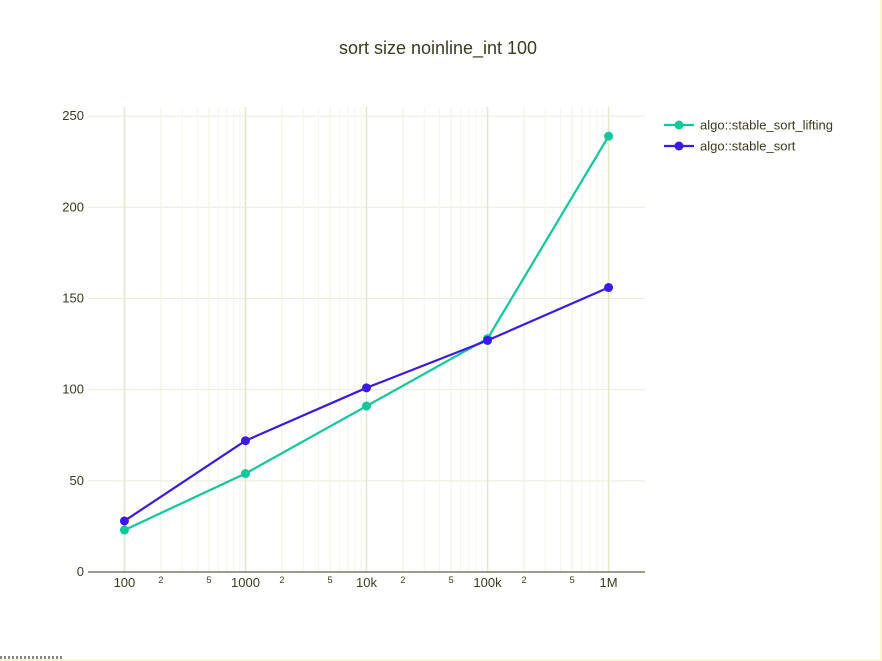 This screenshot has width=882, height=661. I want to click on y-tick-label: 250, so click(73, 115).